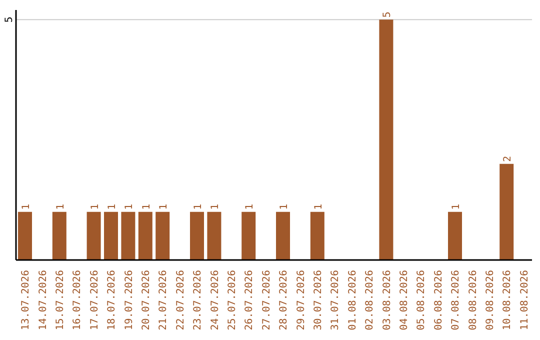  What do you see at coordinates (215, 300) in the screenshot?
I see `x-tick-label: 24.07.2026` at bounding box center [215, 300].